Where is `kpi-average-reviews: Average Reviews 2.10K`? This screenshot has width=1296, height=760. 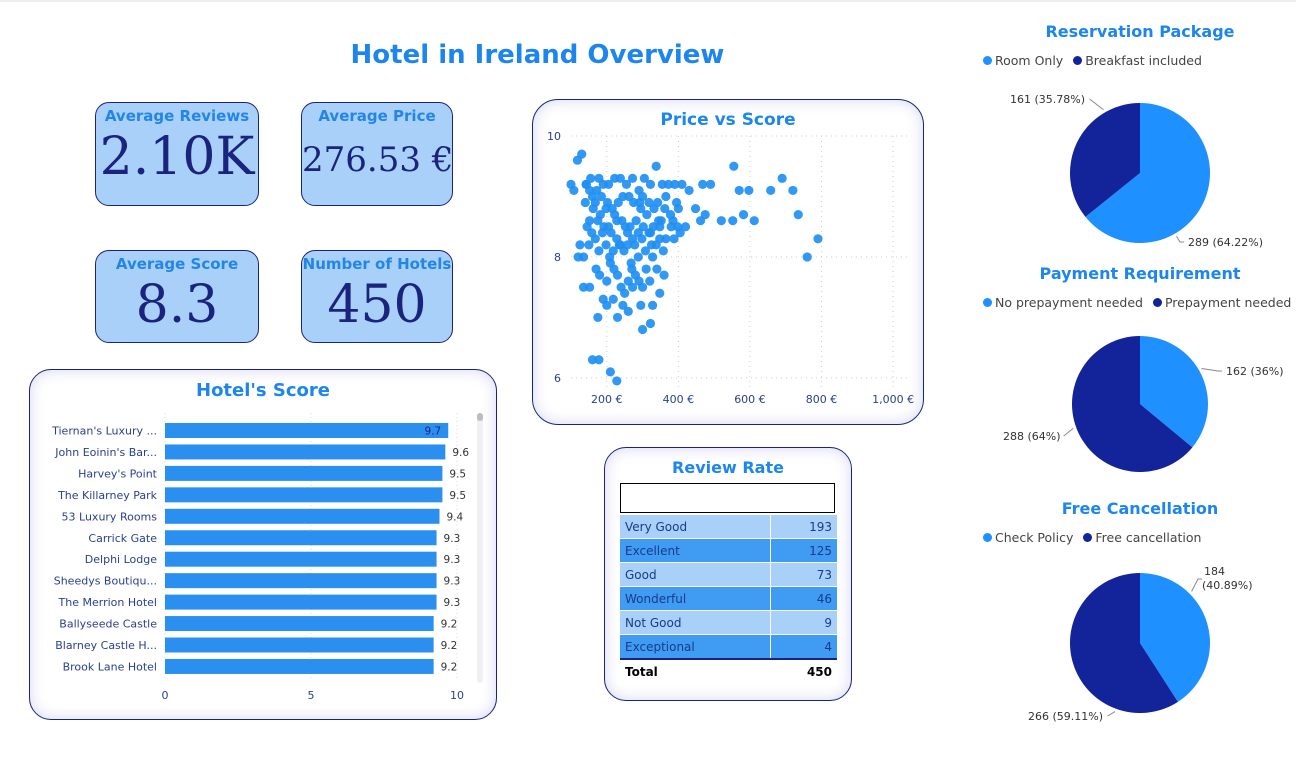
kpi-average-reviews: Average Reviews 2.10K is located at coordinates (177, 154).